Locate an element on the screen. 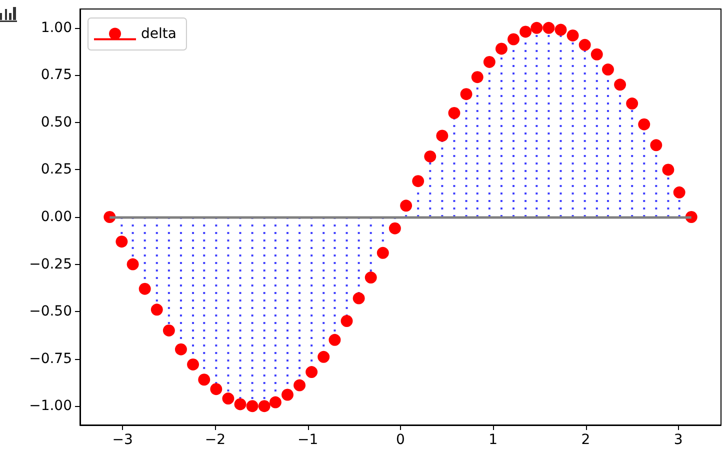  x-tick-label: 3 is located at coordinates (678, 440).